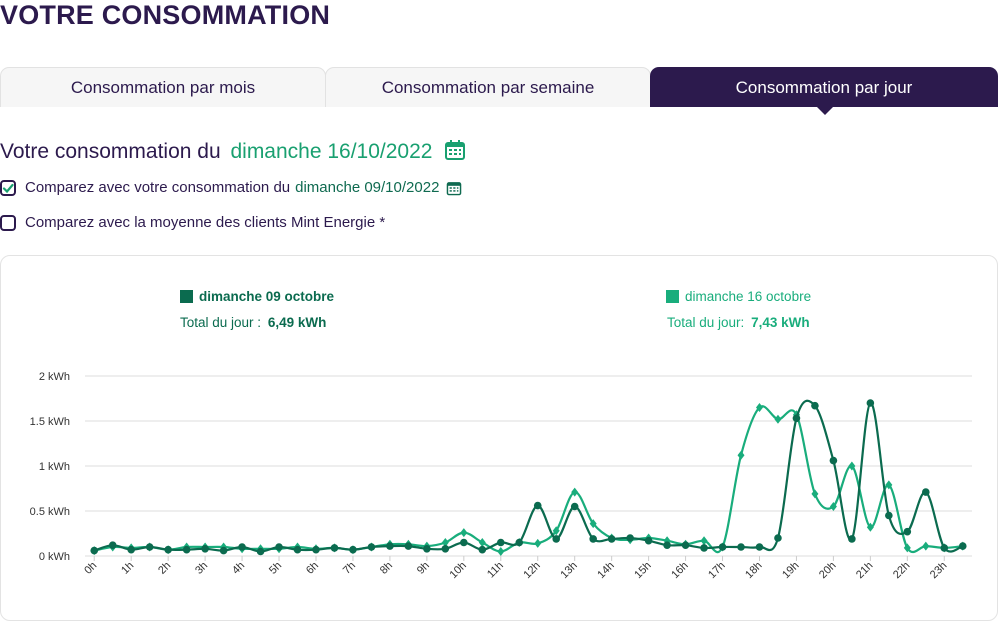  I want to click on x-tick-label: 13h, so click(568, 570).